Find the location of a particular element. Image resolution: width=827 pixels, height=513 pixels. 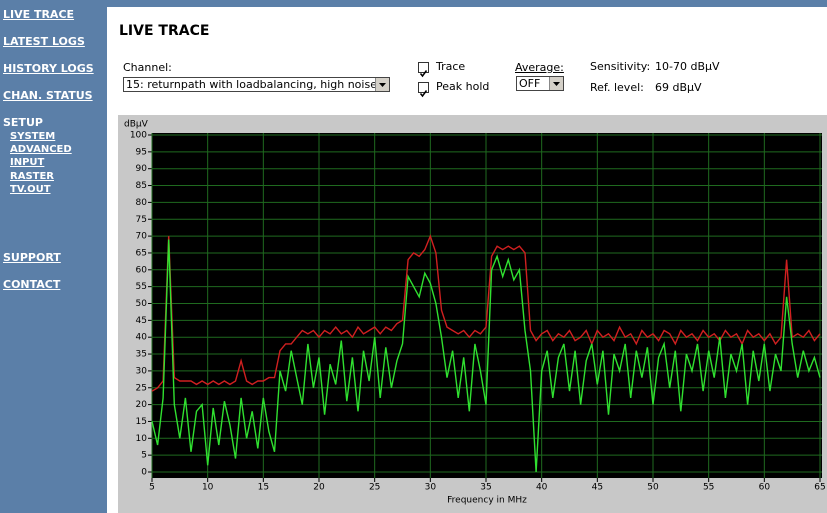

nav-link: LIVE TRACE is located at coordinates (39, 14).